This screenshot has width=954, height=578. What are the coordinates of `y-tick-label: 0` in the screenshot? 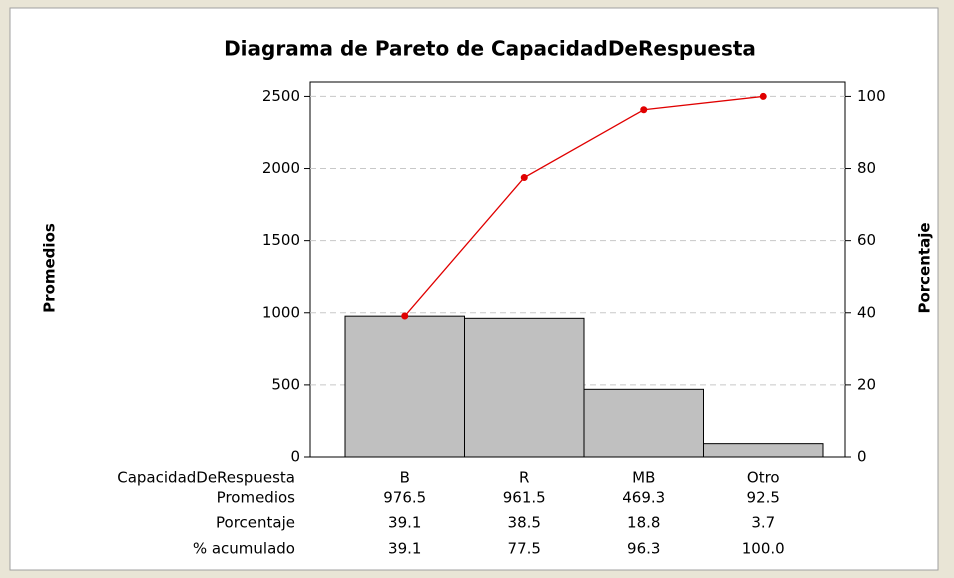 It's located at (295, 457).